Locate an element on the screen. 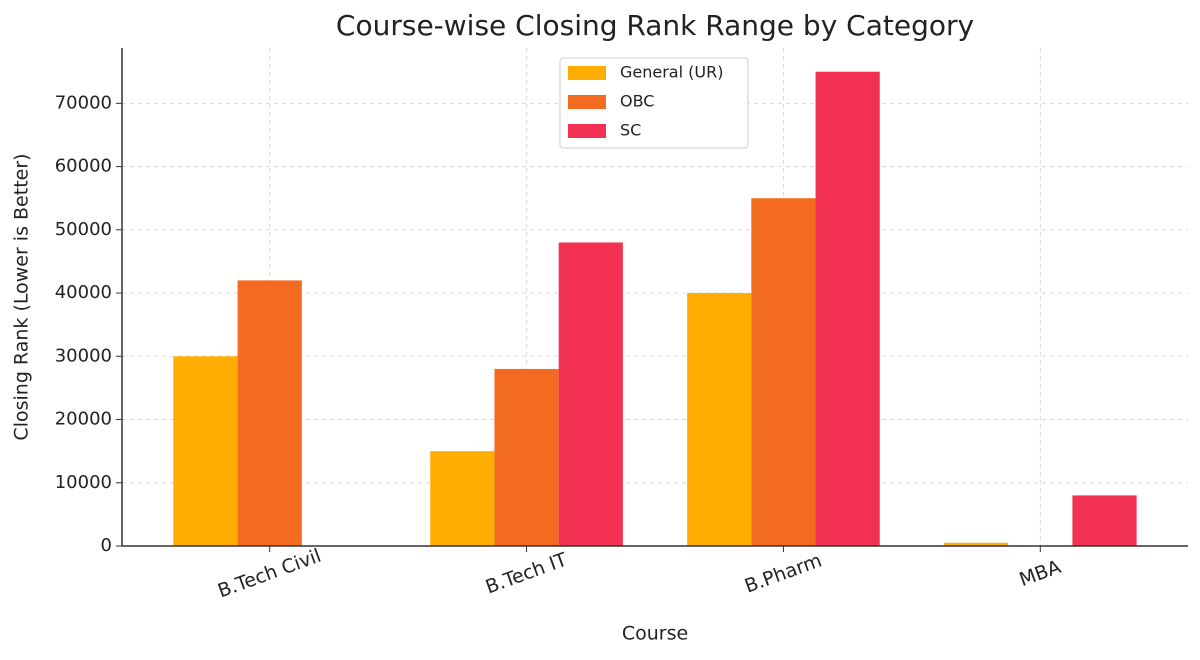  legend-label: SC is located at coordinates (630, 130).